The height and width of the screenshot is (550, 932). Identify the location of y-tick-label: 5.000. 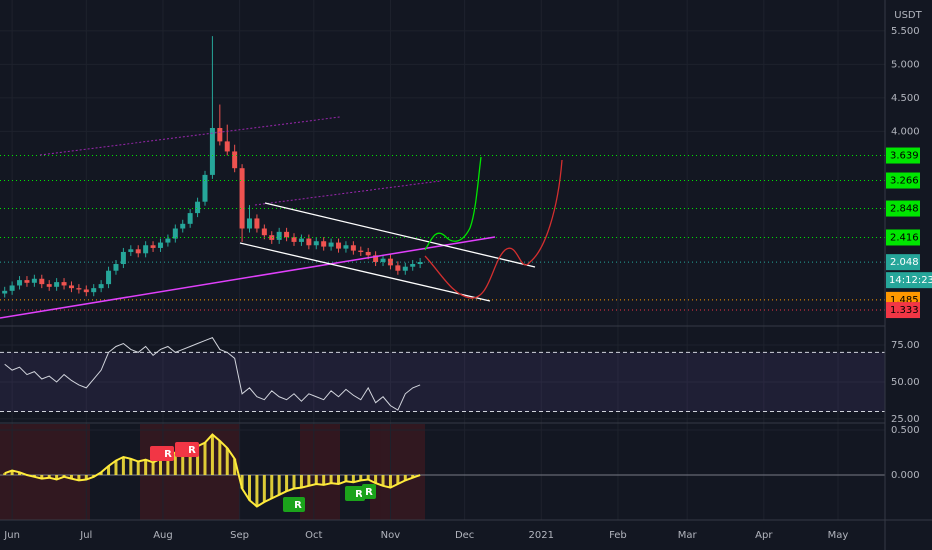
(905, 64).